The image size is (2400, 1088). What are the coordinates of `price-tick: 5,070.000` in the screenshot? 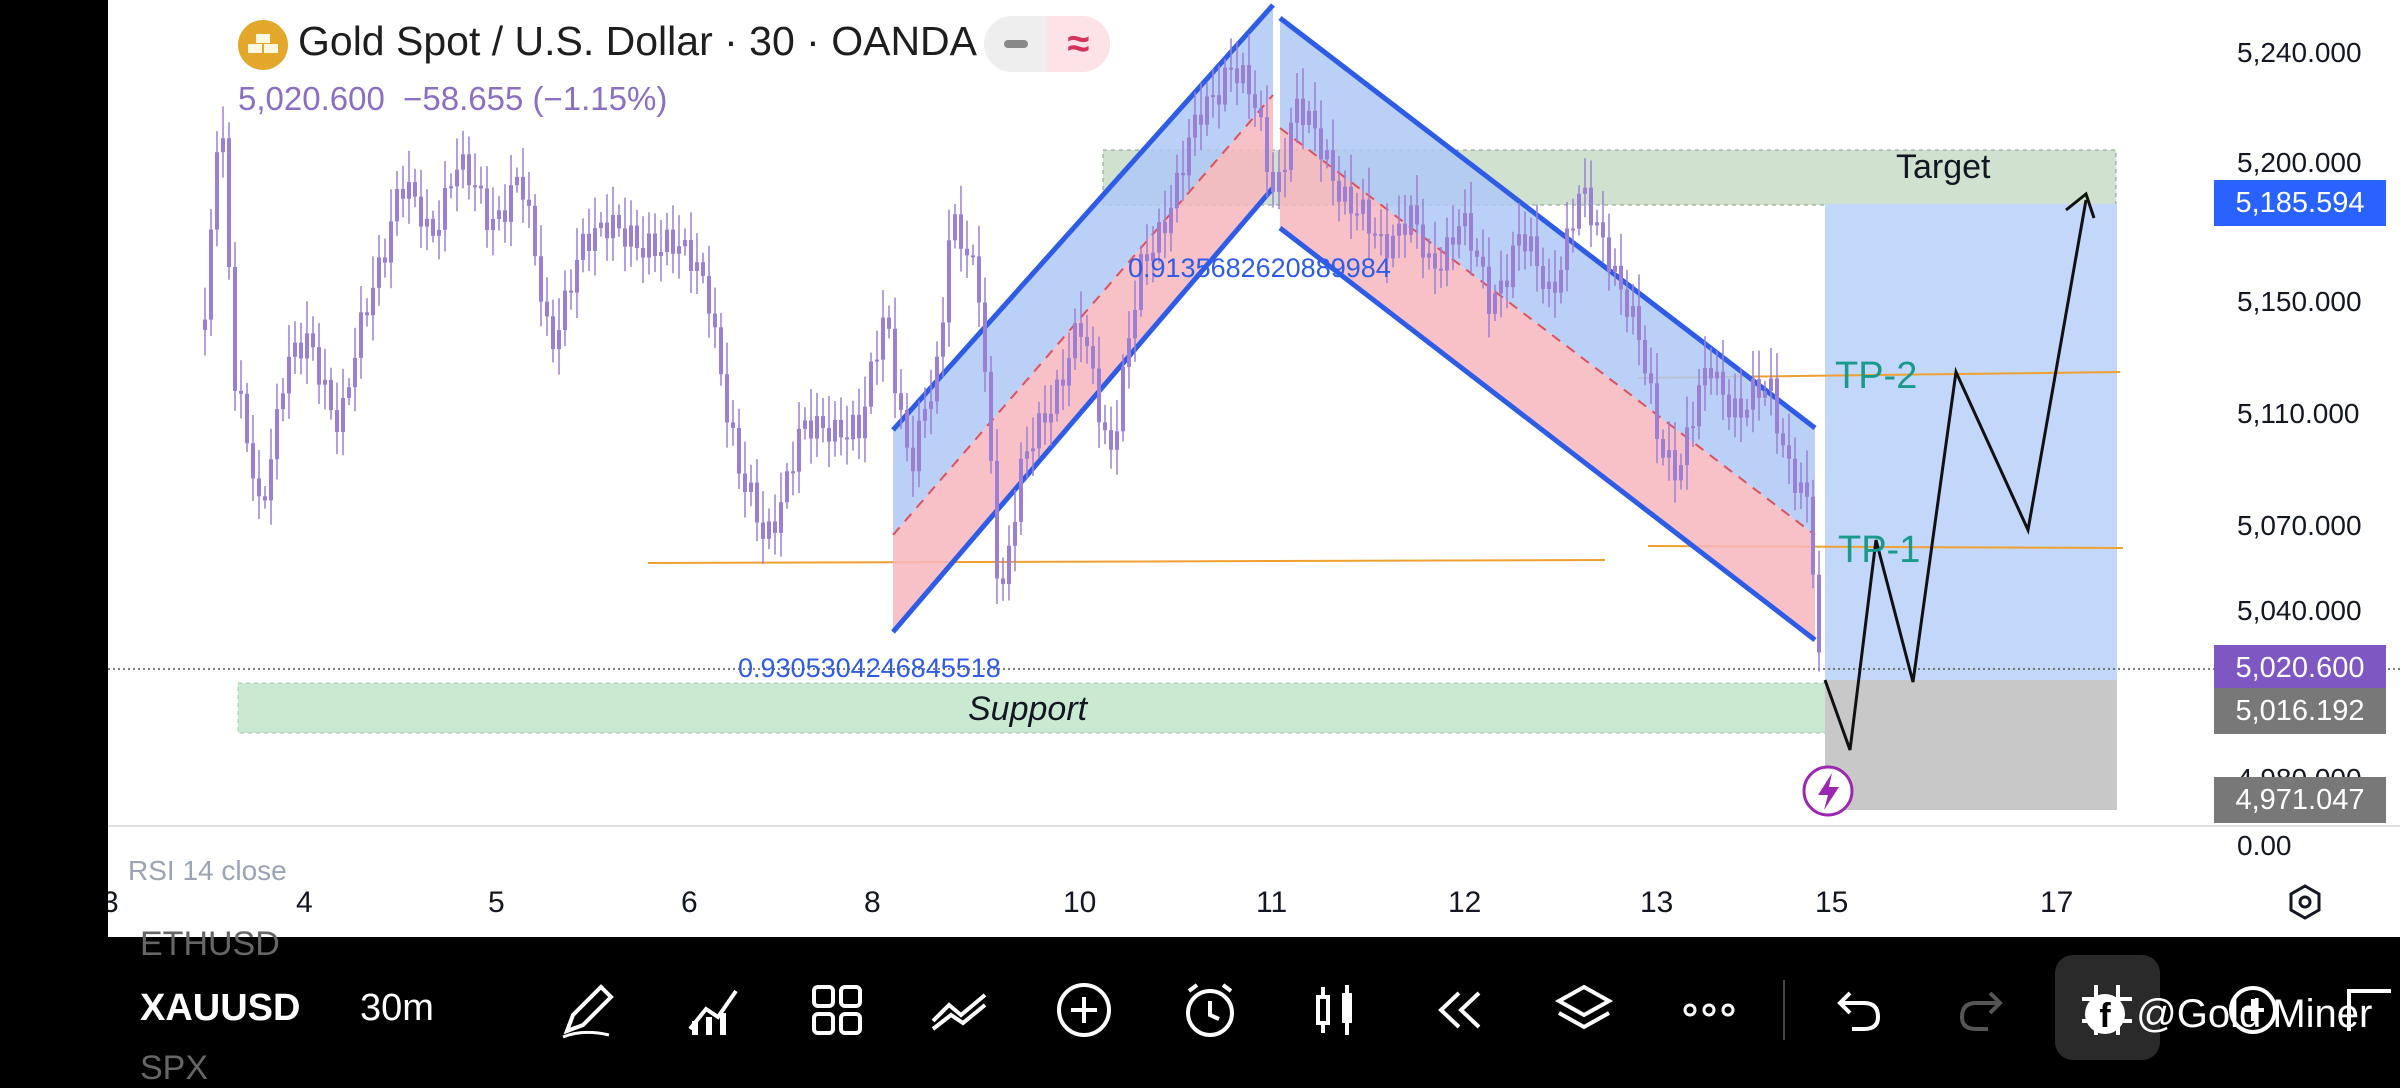 It's located at (2299, 525).